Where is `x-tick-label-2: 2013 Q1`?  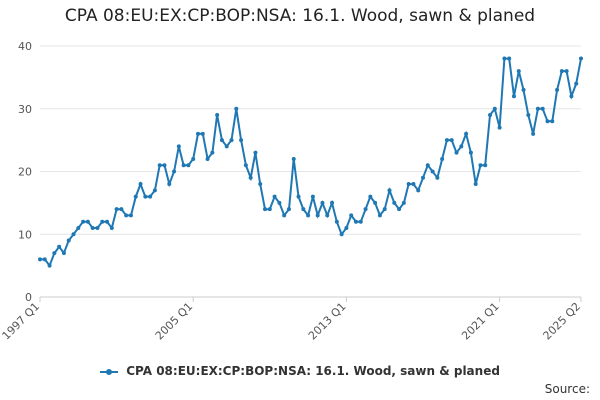 x-tick-label-2: 2013 Q1 is located at coordinates (327, 321).